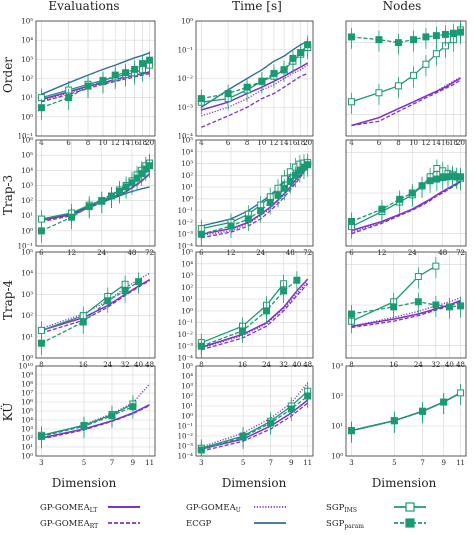 This screenshot has height=535, width=474. I want to click on row-title-trap3: Trap-3, so click(8, 195).